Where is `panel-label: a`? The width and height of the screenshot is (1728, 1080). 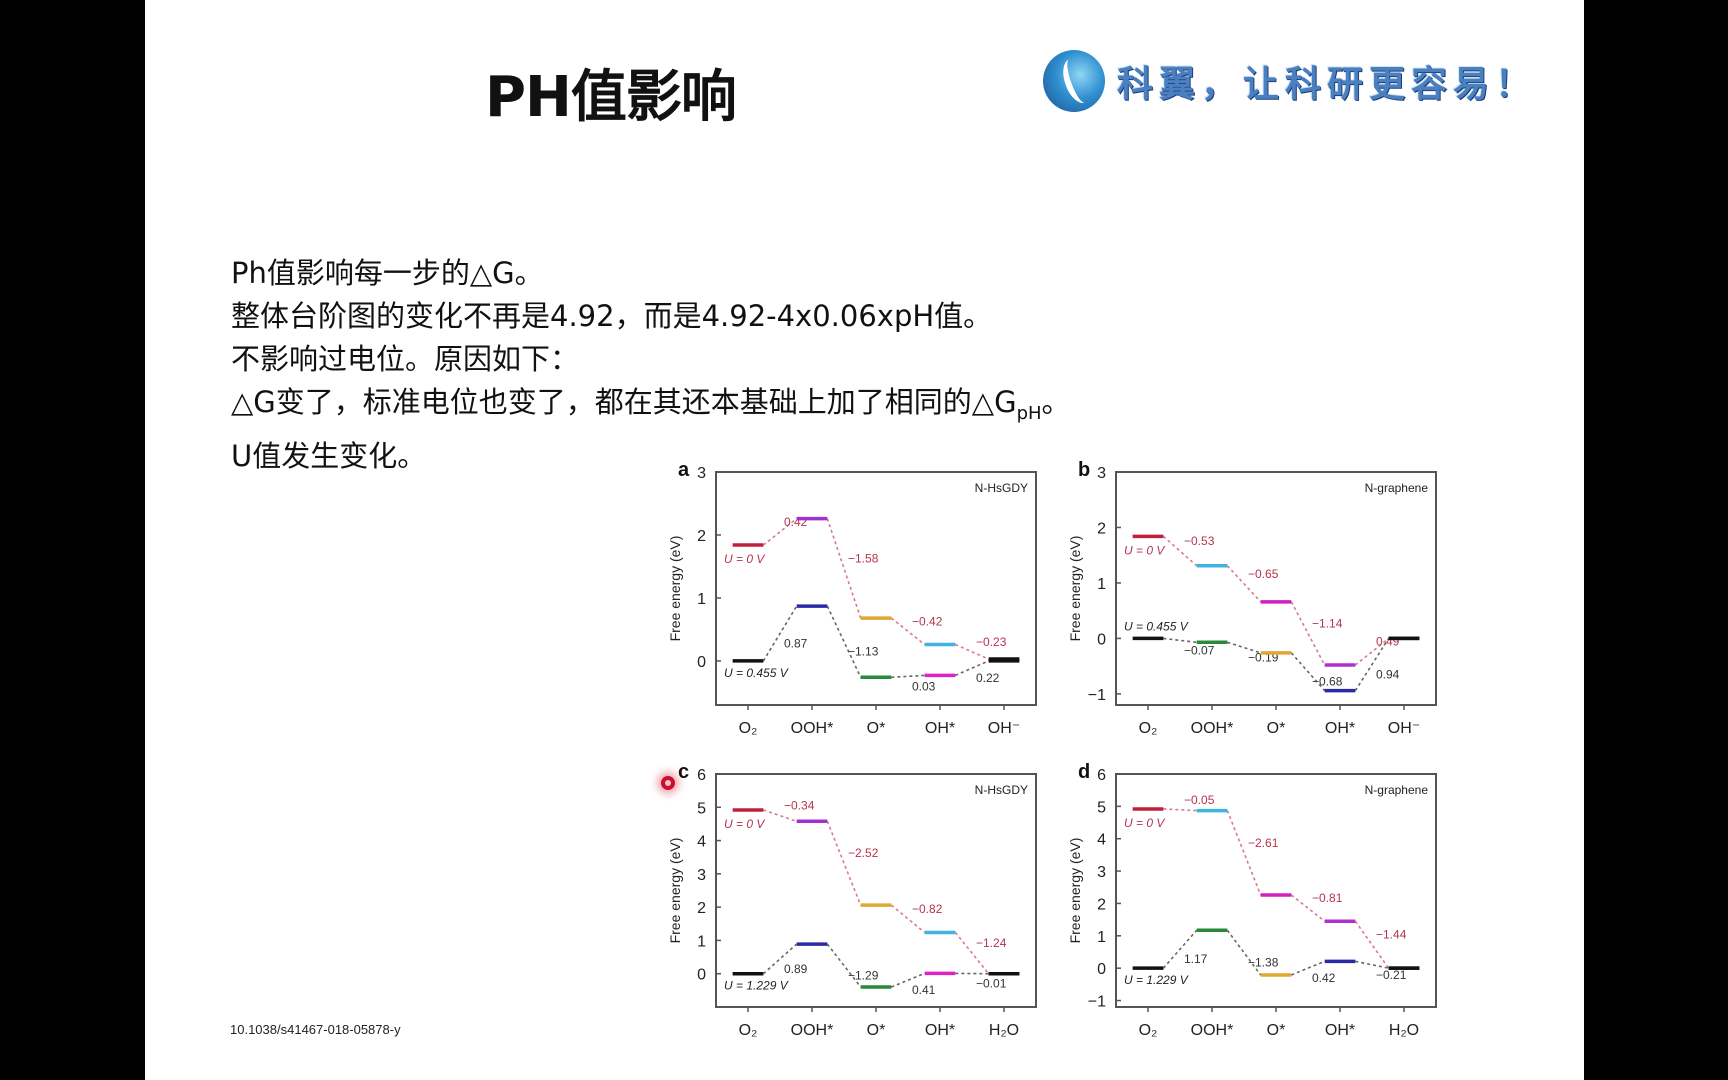
panel-label: a is located at coordinates (684, 470).